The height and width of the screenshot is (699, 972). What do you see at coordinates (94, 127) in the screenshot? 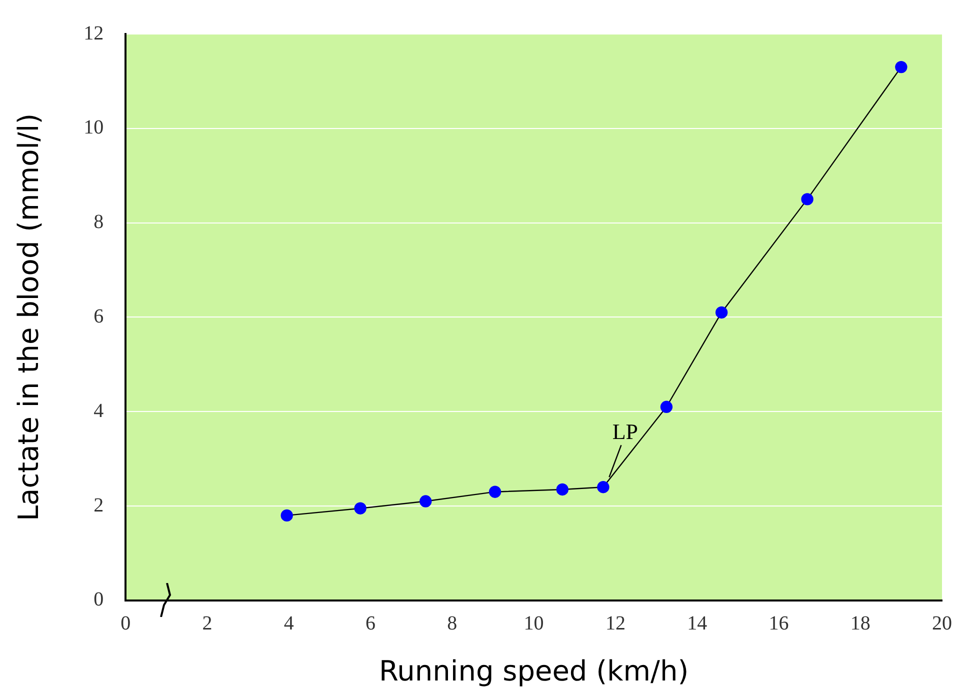
I see `y-tick-label: 10` at bounding box center [94, 127].